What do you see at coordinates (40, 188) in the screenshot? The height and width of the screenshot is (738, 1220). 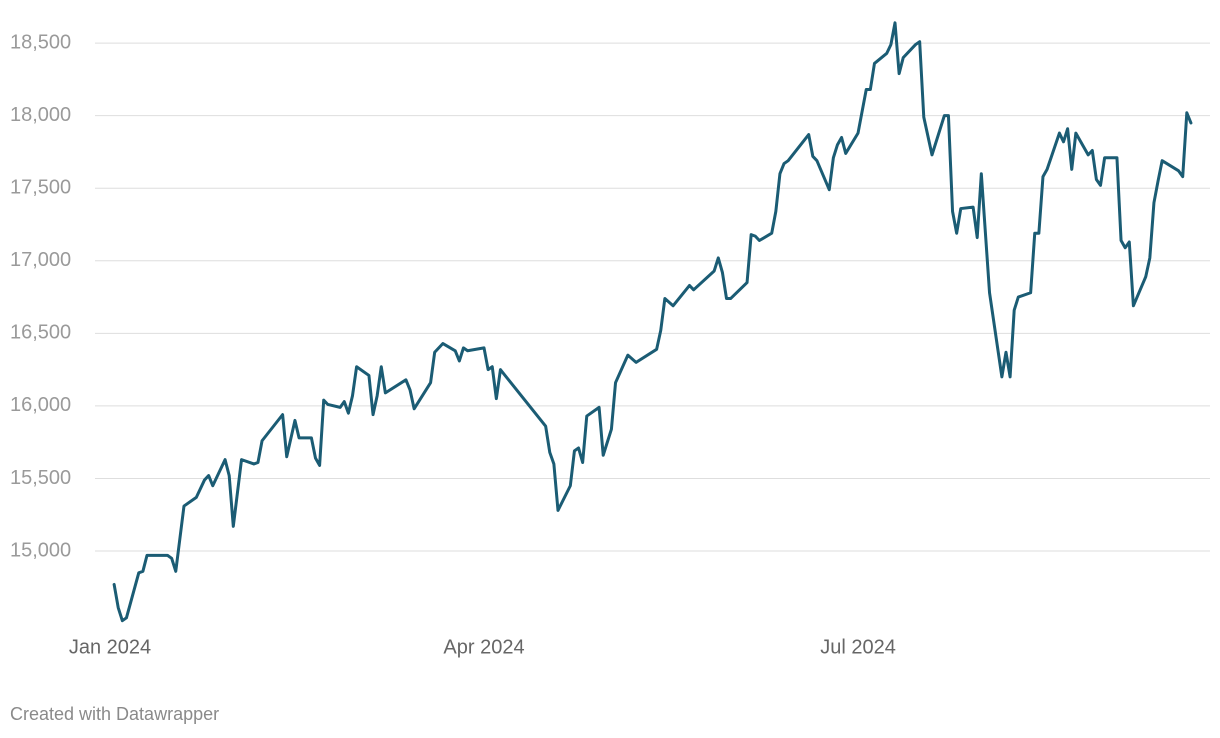 I see `y-tick-label: 17,500` at bounding box center [40, 188].